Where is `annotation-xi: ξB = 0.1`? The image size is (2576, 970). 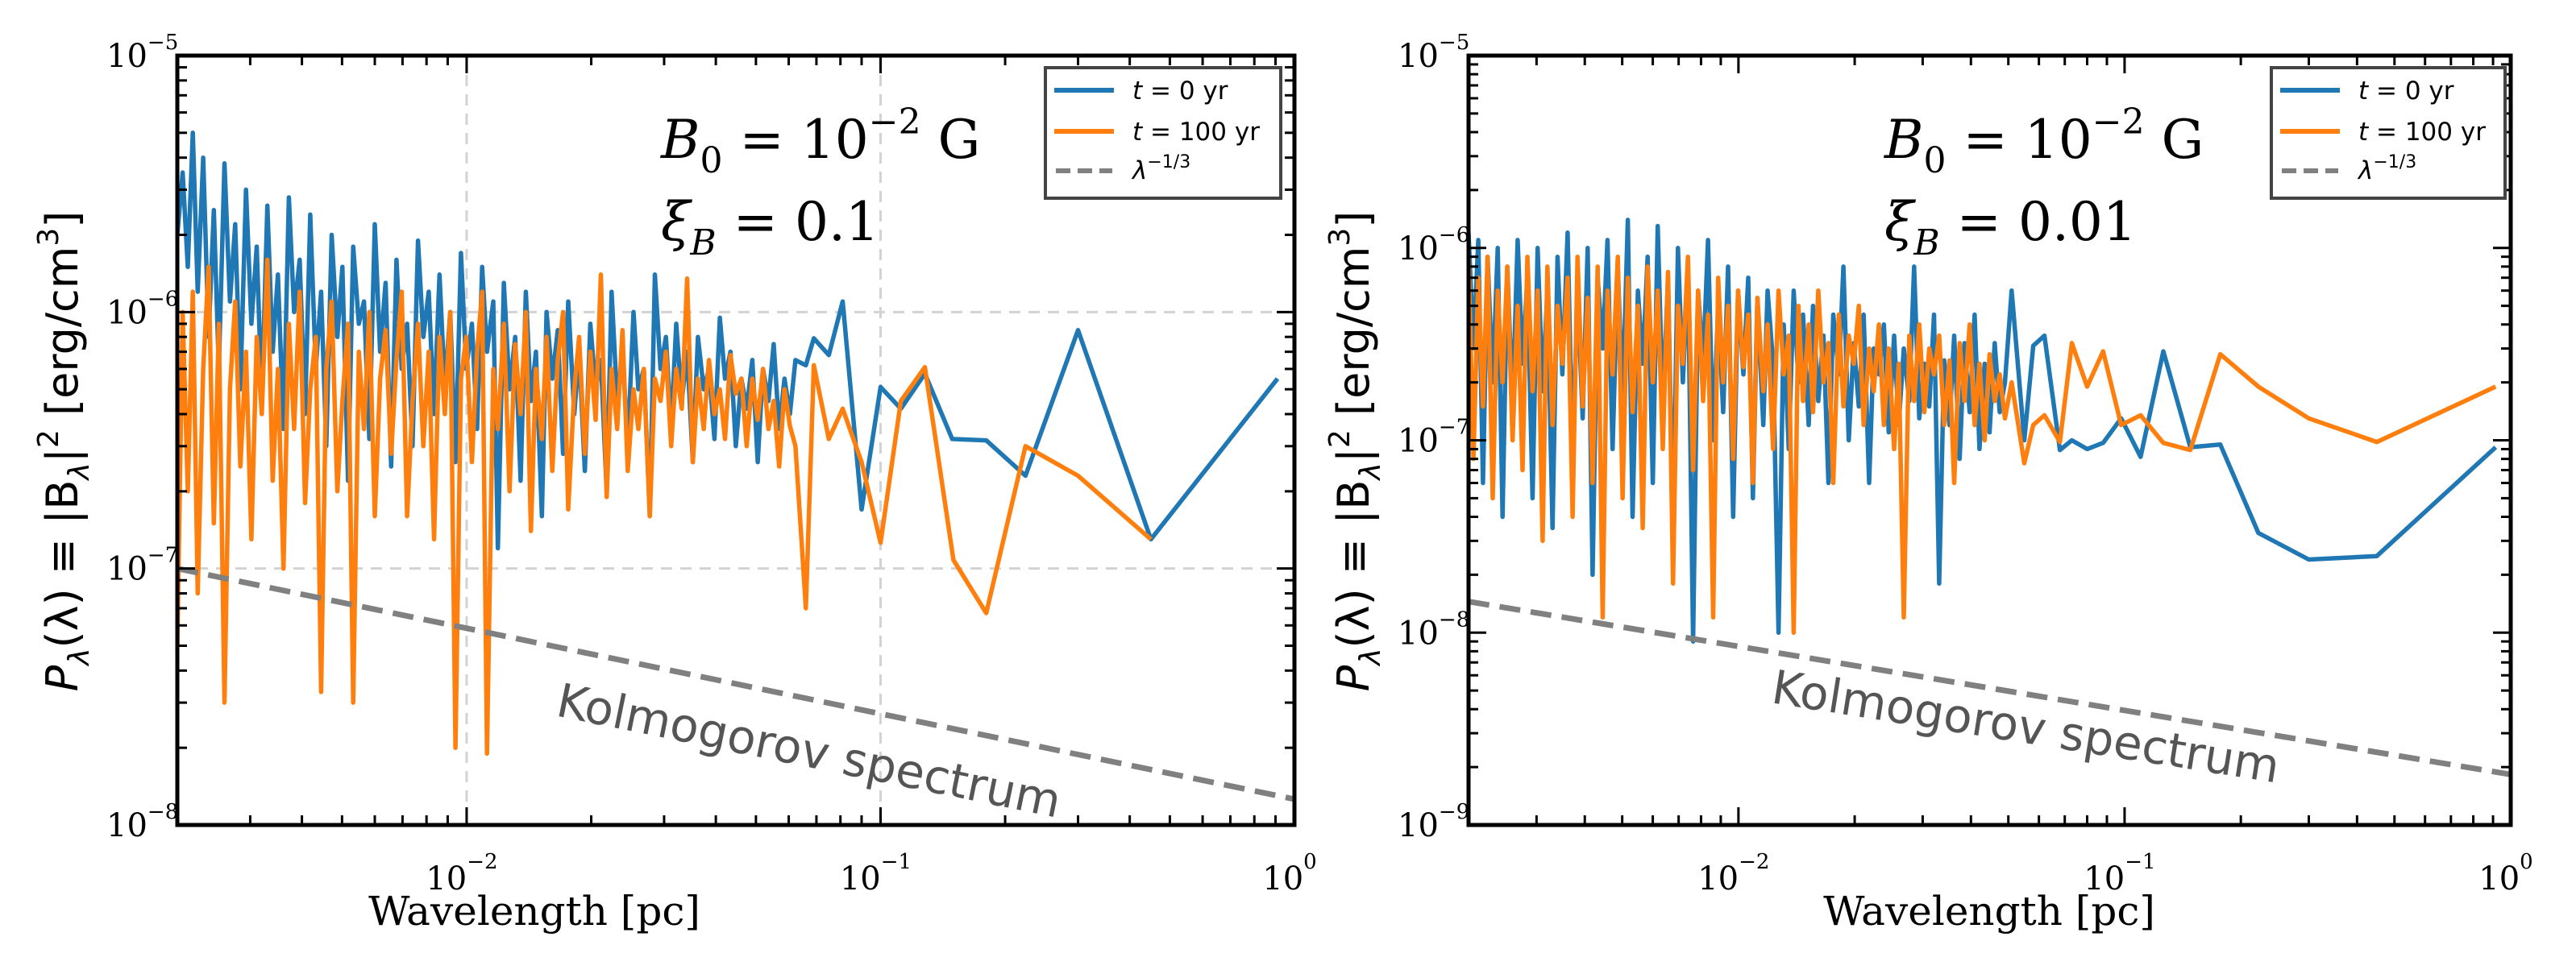 annotation-xi: ξB = 0.1 is located at coordinates (770, 227).